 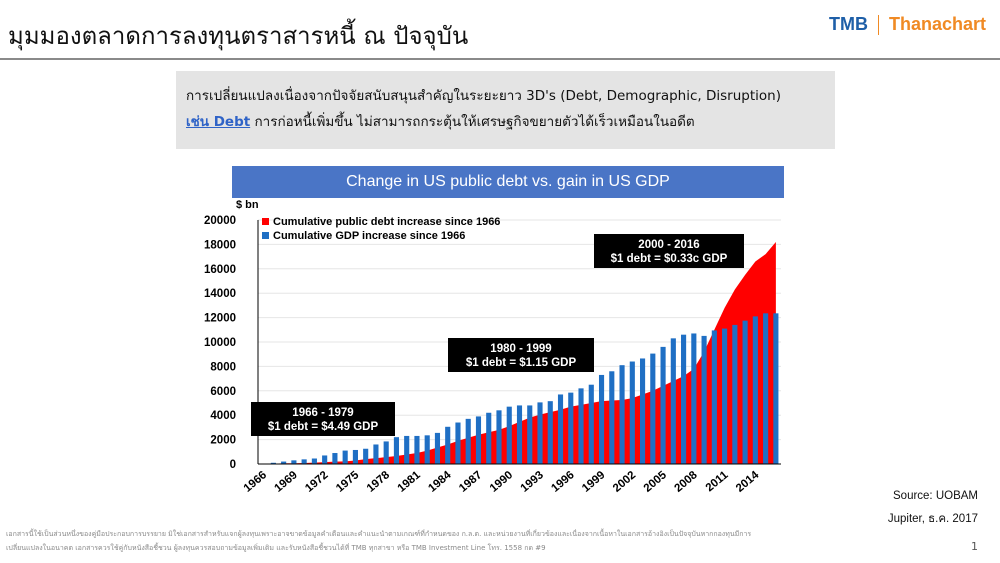 What do you see at coordinates (591, 424) in the screenshot?
I see `gdp-bar-1998` at bounding box center [591, 424].